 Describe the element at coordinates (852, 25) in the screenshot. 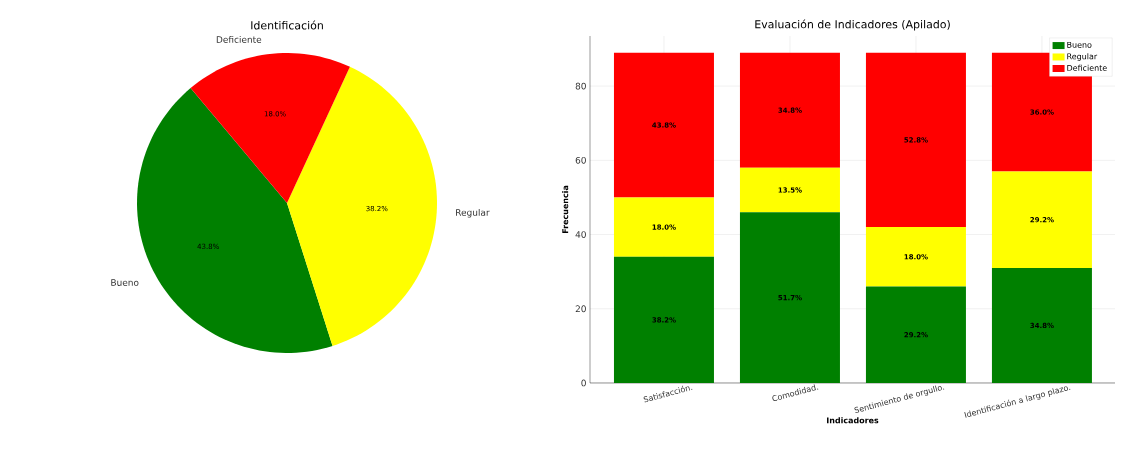

I see `chart-title: Evaluación de Indicadores (Apilado)` at that location.